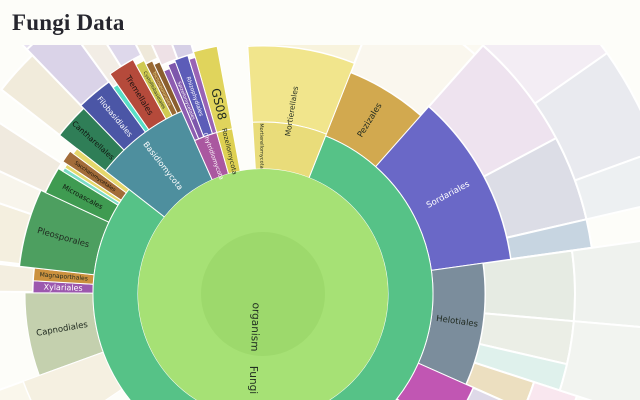  Describe the element at coordinates (320, 22) in the screenshot. I see `title-bar: Fungi Data` at that location.